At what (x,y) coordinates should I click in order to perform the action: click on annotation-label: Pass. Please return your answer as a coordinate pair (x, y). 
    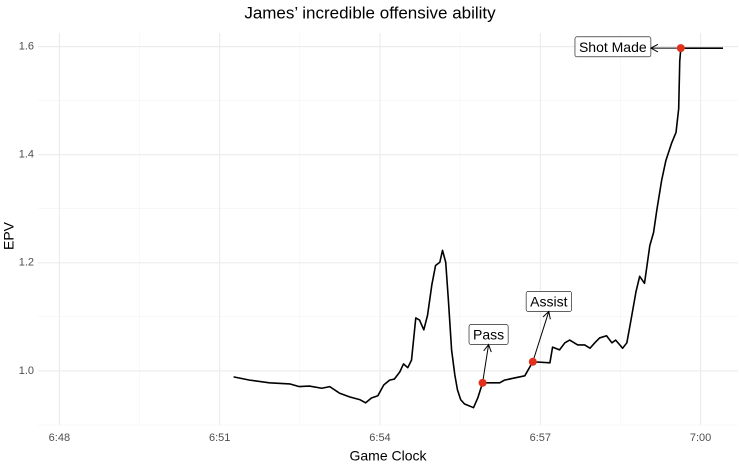
    Looking at the image, I should click on (488, 335).